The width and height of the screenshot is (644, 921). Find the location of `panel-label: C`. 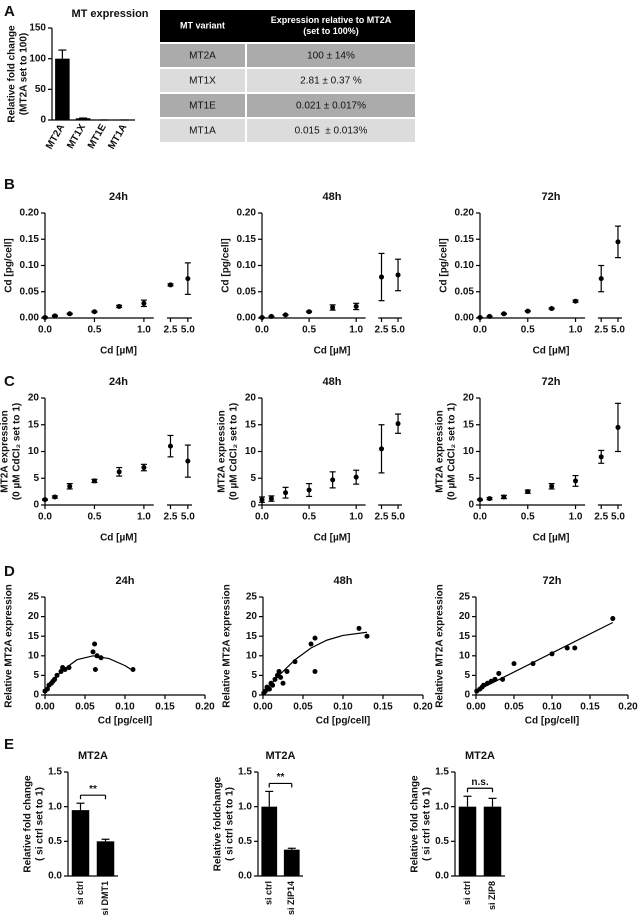

panel-label: C is located at coordinates (9, 381).